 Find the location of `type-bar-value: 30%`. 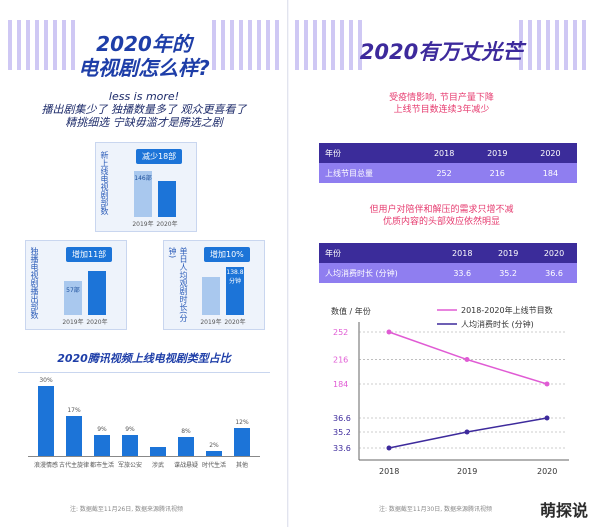

type-bar-value: 30% is located at coordinates (46, 380).